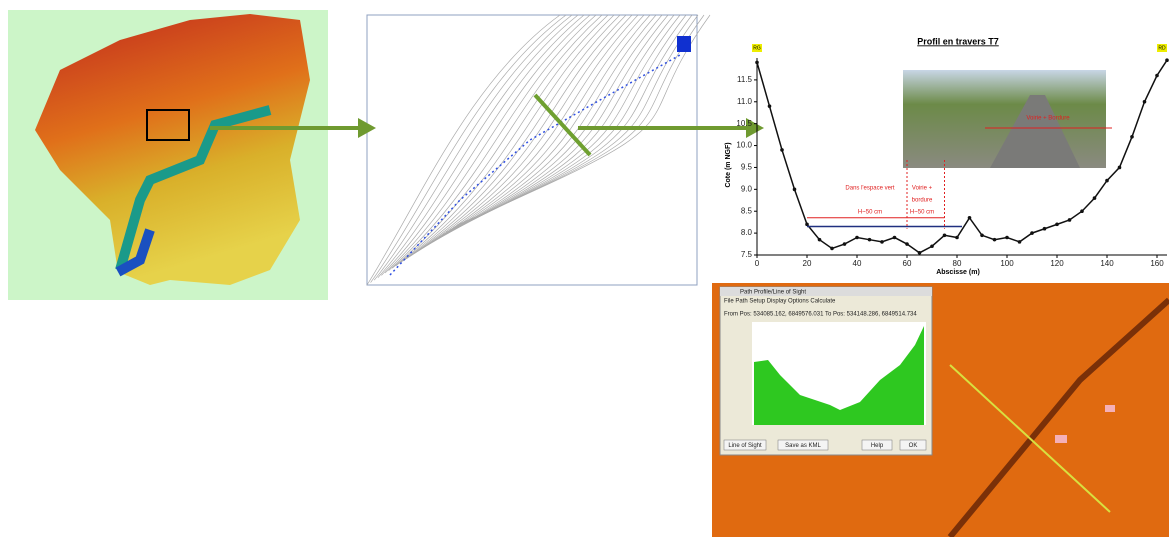 The height and width of the screenshot is (537, 1169). What do you see at coordinates (487, 128) in the screenshot?
I see `arrows` at bounding box center [487, 128].